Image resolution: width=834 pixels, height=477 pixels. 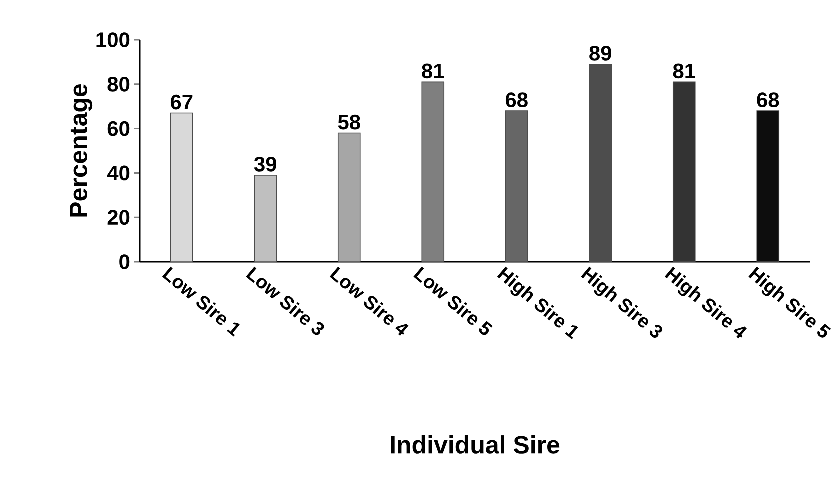 I want to click on data-label: 39, so click(x=265, y=164).